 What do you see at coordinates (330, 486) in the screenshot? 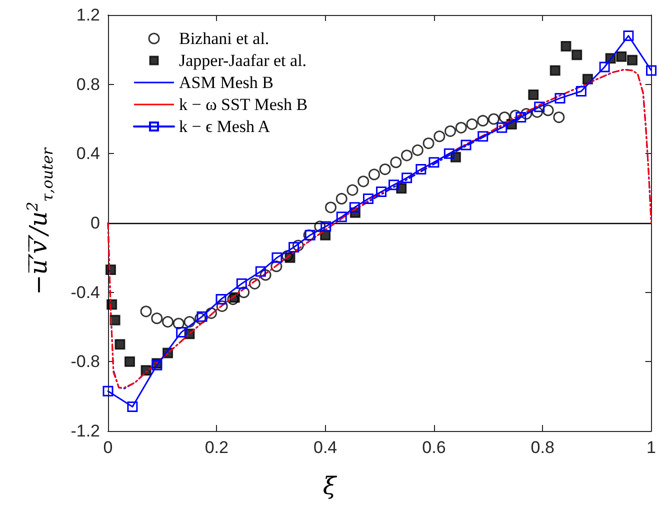
I see `x-axis-title: ξ` at bounding box center [330, 486].